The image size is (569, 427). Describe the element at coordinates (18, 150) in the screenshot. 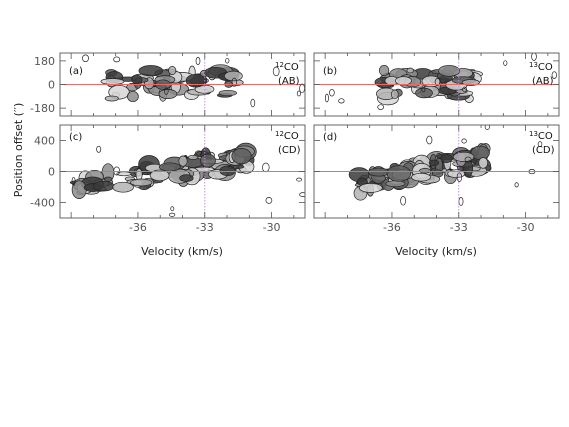

I see `y-axis-label: Position offset (′′)` at that location.